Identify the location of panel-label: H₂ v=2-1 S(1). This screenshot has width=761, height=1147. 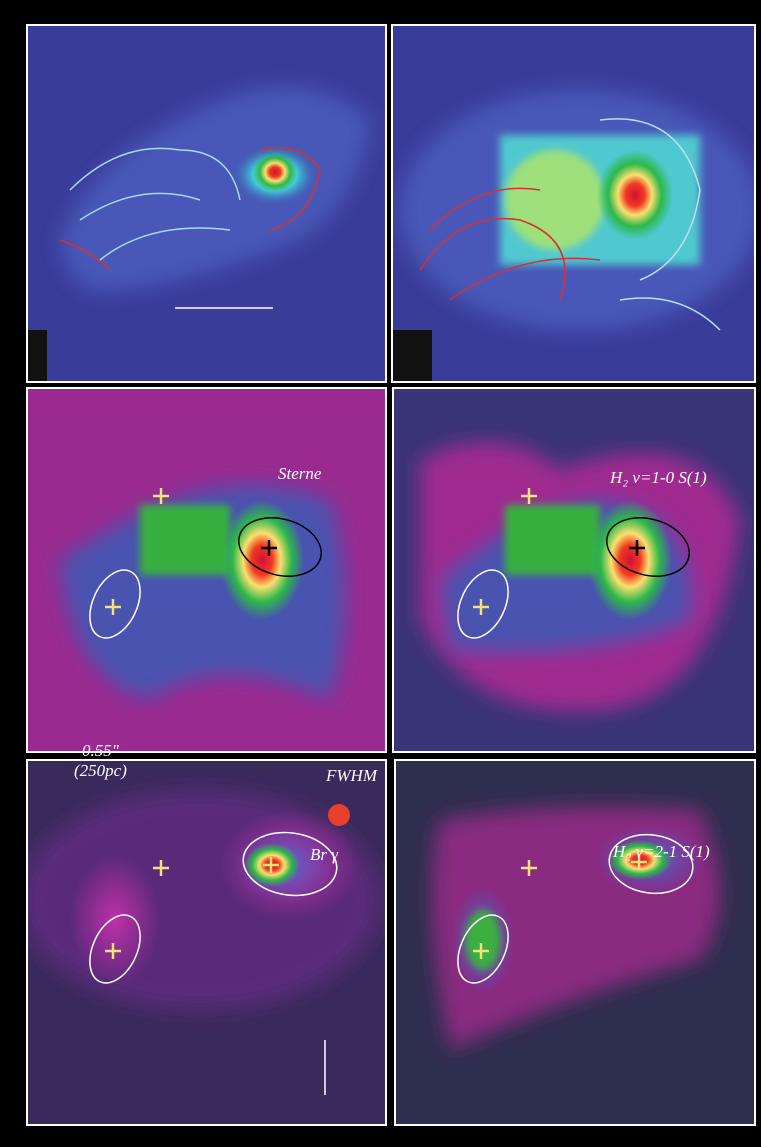
(661, 851).